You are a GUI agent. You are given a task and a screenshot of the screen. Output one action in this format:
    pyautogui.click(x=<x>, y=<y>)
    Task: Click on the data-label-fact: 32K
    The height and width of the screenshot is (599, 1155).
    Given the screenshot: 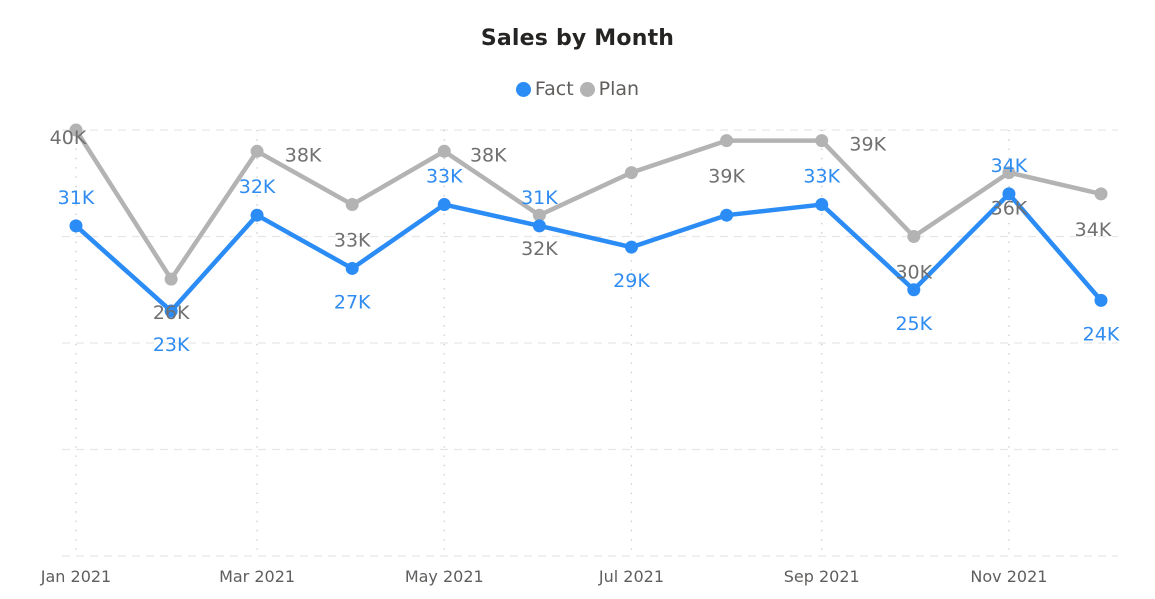 What is the action you would take?
    pyautogui.click(x=257, y=187)
    